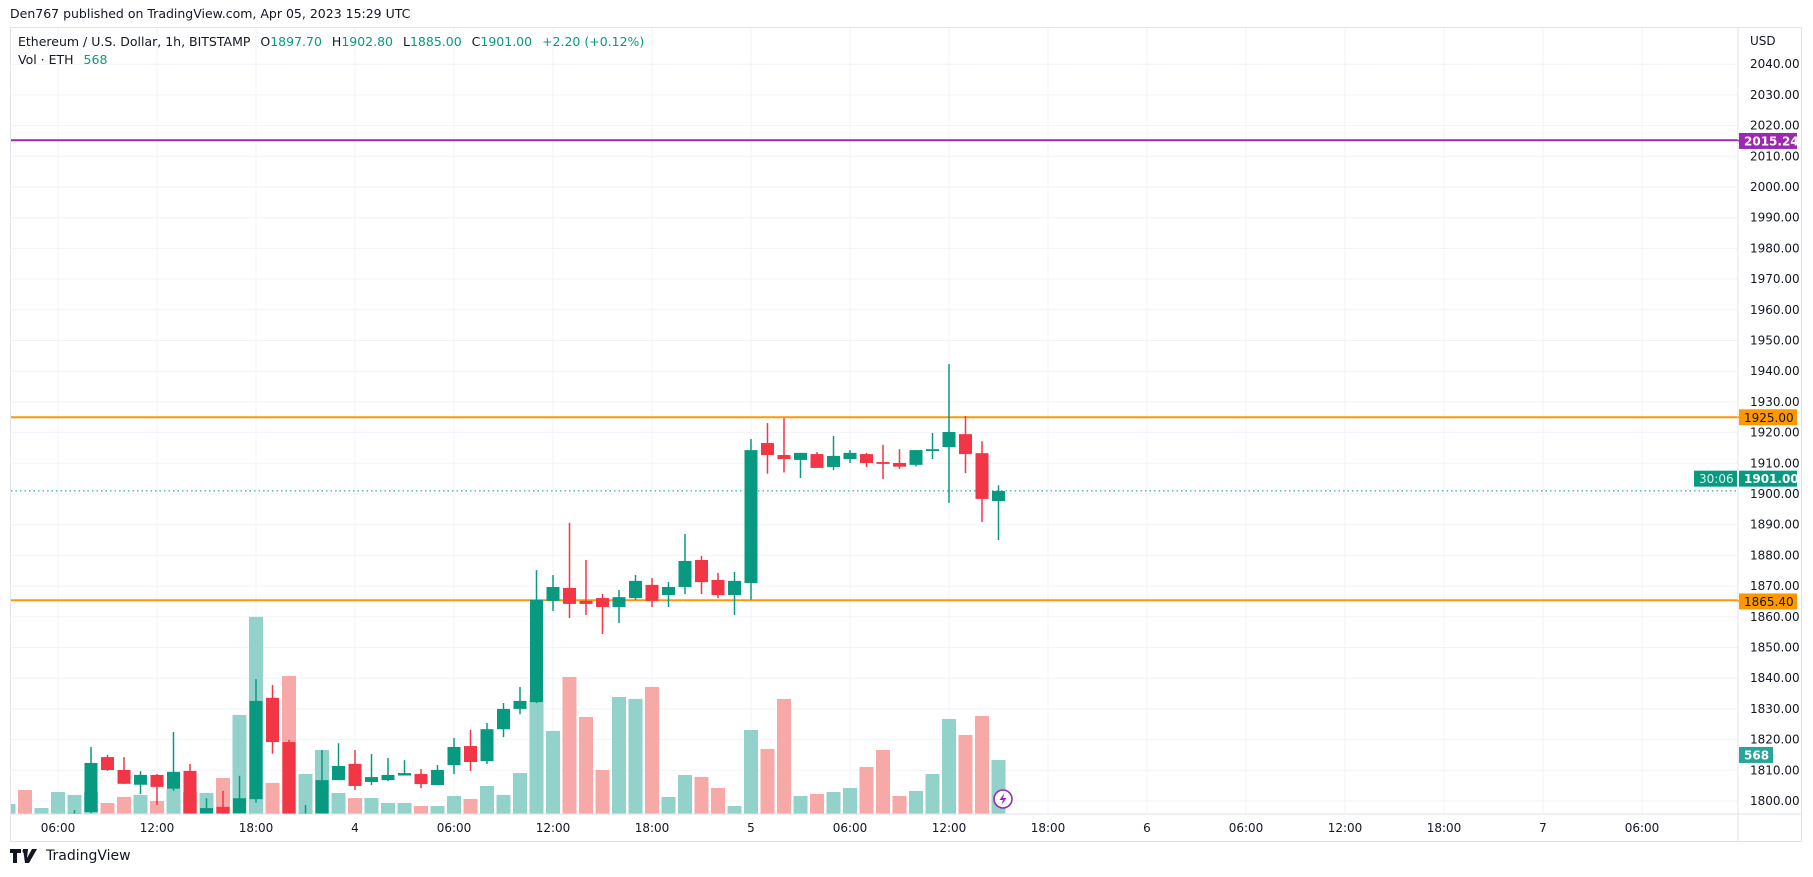  I want to click on price-tick-label: 2020.00, so click(1775, 126).